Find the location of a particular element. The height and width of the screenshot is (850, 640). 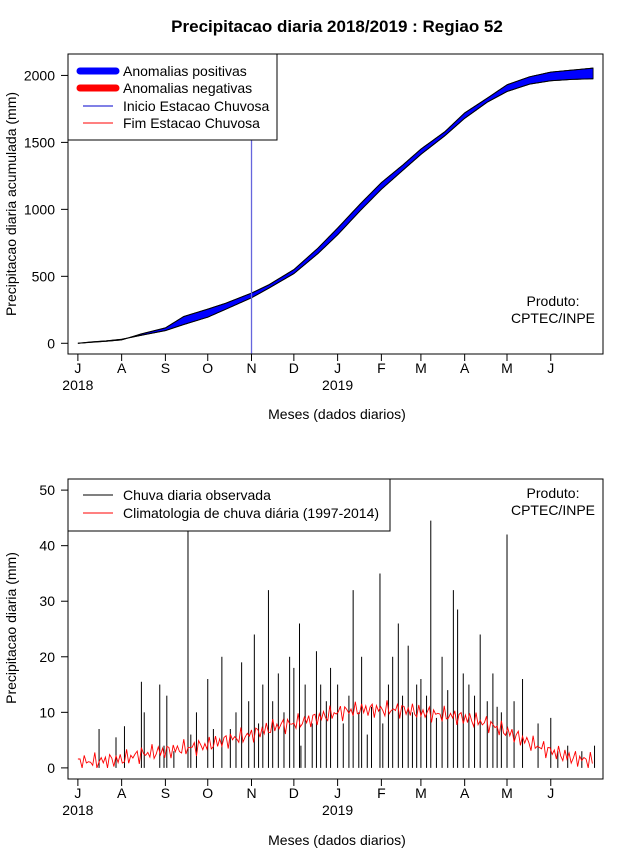

y-tick-label: 2000 is located at coordinates (39, 75).